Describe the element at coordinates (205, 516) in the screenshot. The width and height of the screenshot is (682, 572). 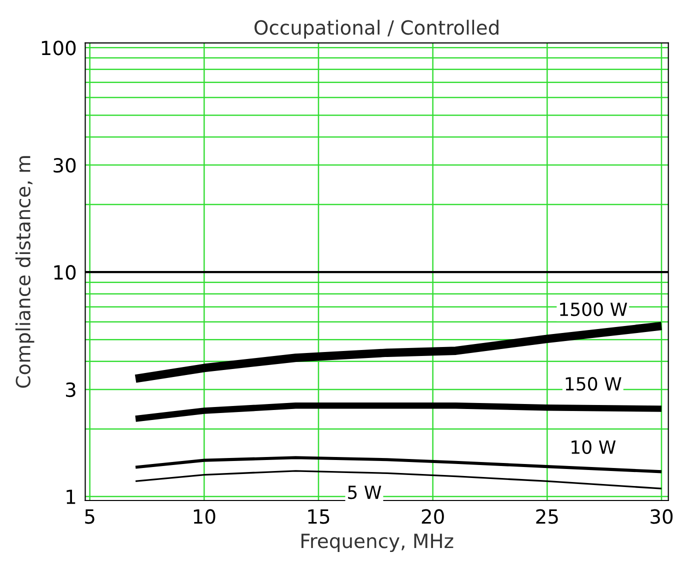
I see `x-tick-label: 10` at that location.